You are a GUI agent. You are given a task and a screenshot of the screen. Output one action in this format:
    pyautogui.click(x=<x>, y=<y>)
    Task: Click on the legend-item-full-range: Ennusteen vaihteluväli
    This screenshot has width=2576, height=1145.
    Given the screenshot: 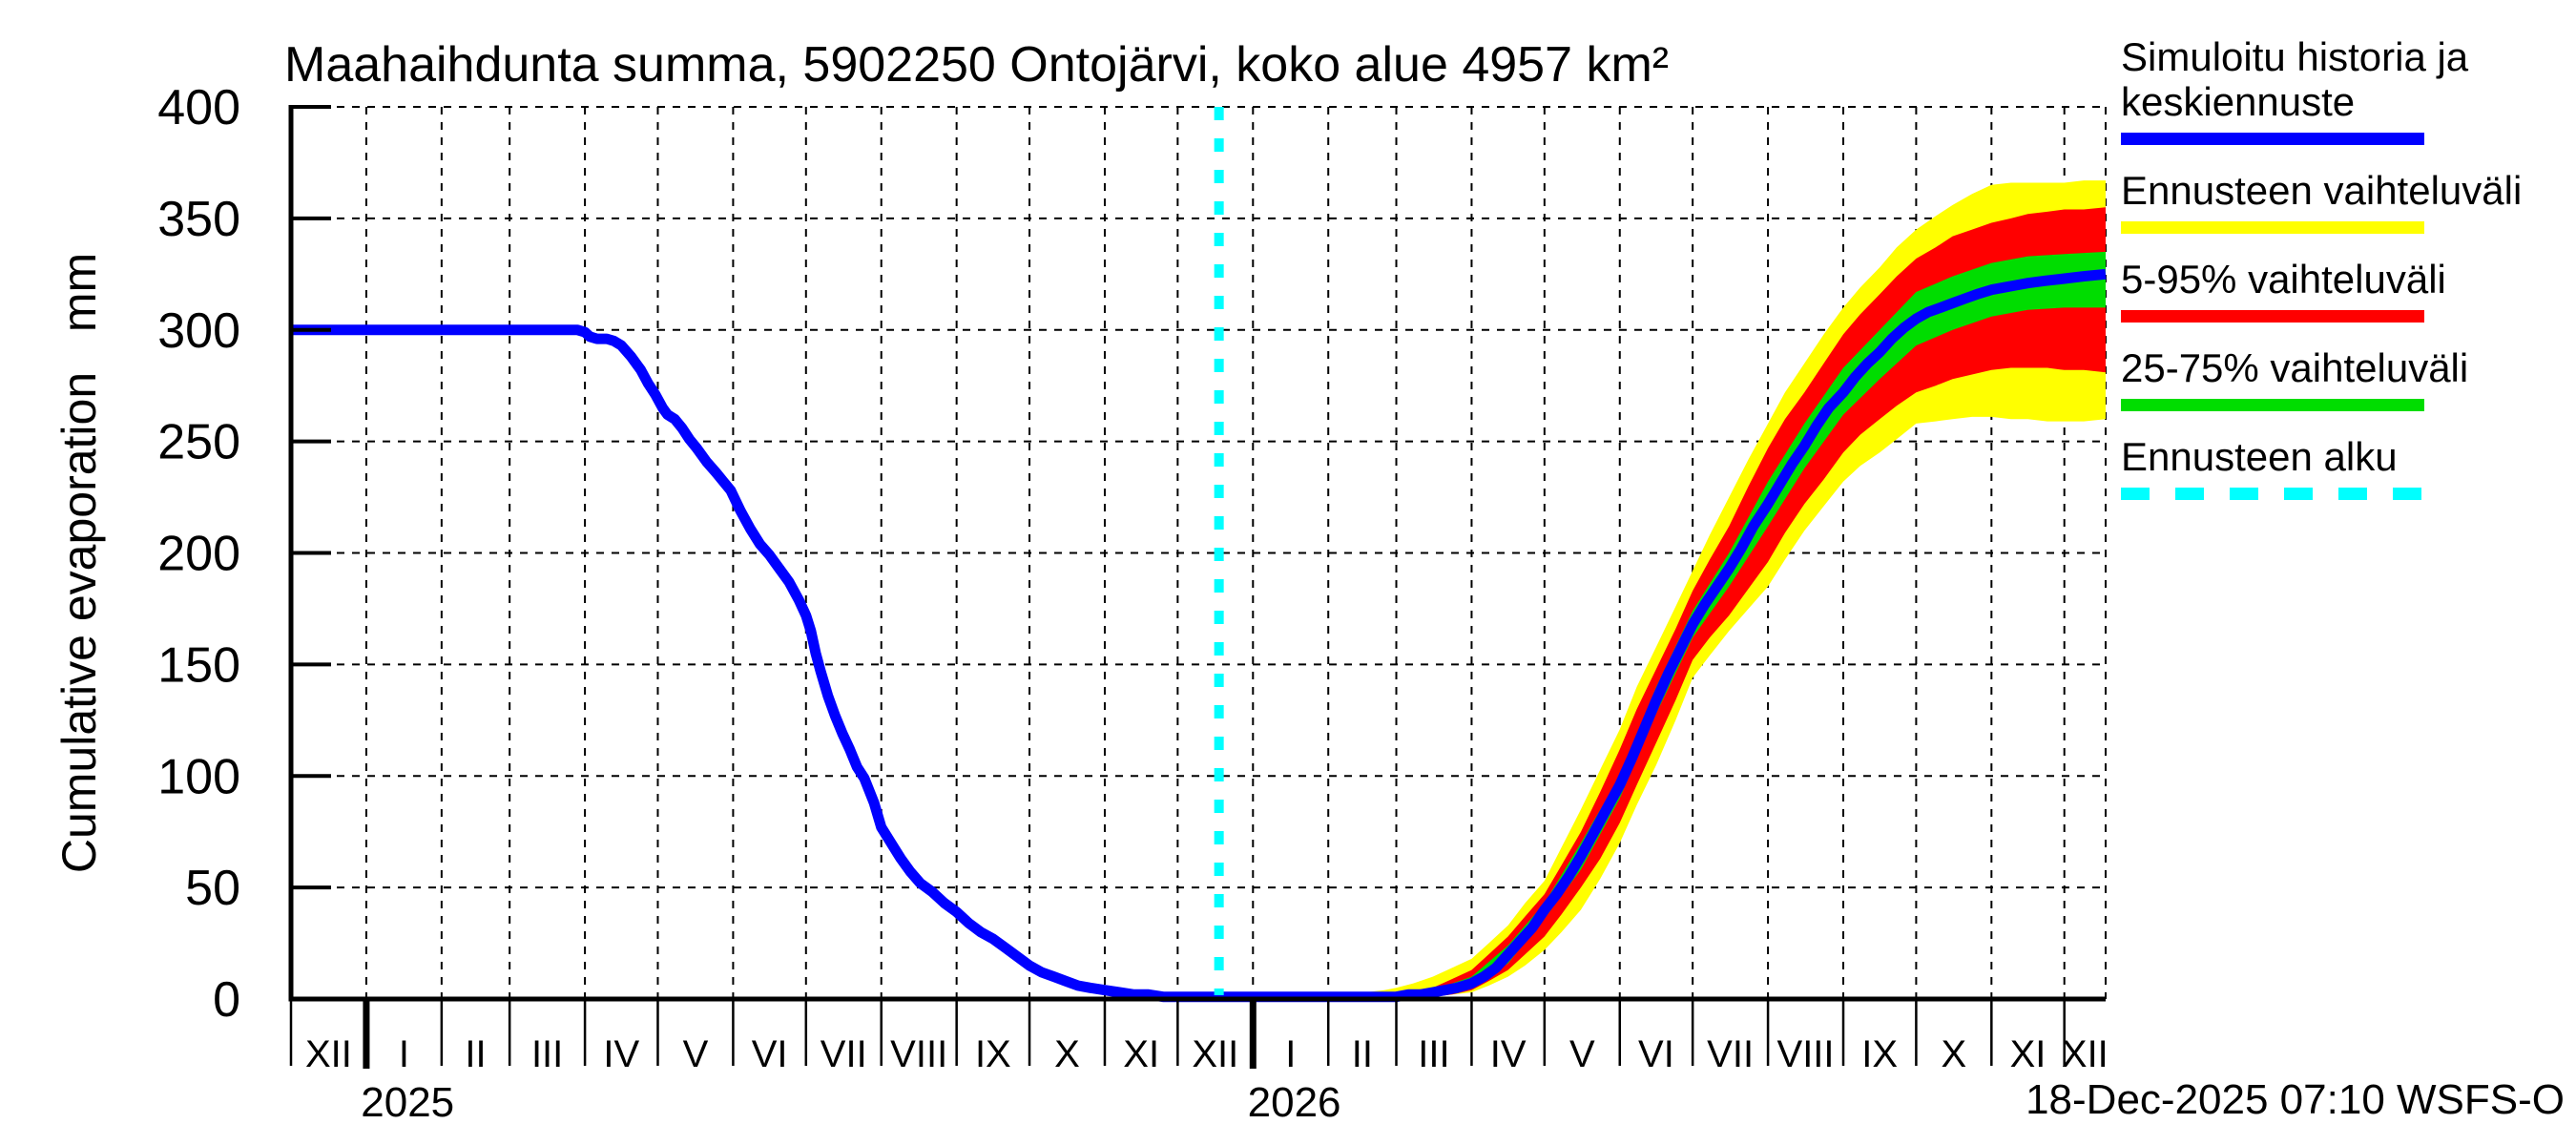 What is the action you would take?
    pyautogui.click(x=2340, y=201)
    